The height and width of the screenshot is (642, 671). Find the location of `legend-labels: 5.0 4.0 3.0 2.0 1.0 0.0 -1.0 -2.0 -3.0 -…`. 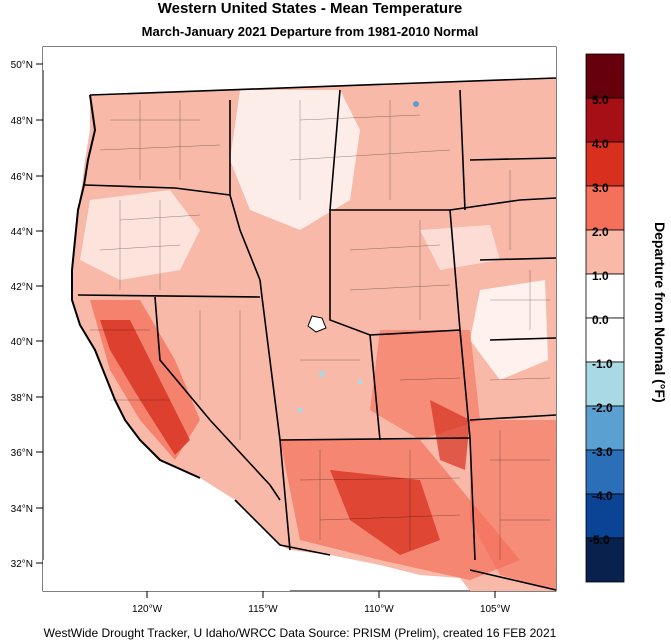

legend-labels: 5.0 4.0 3.0 2.0 1.0 0.0 -1.0 -2.0 -3.0 -… is located at coordinates (601, 320).